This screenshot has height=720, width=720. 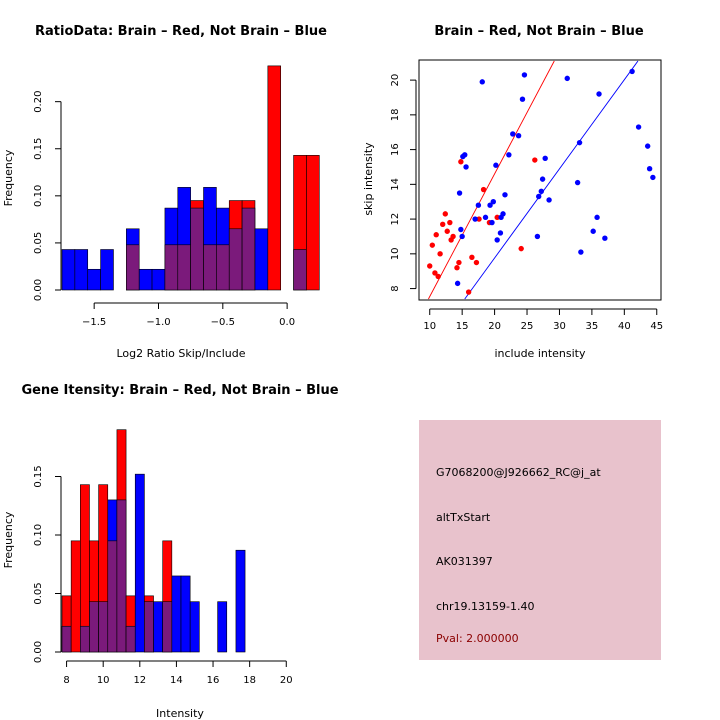 I want to click on ratio-x-tick-label: 0.0, so click(x=287, y=322).